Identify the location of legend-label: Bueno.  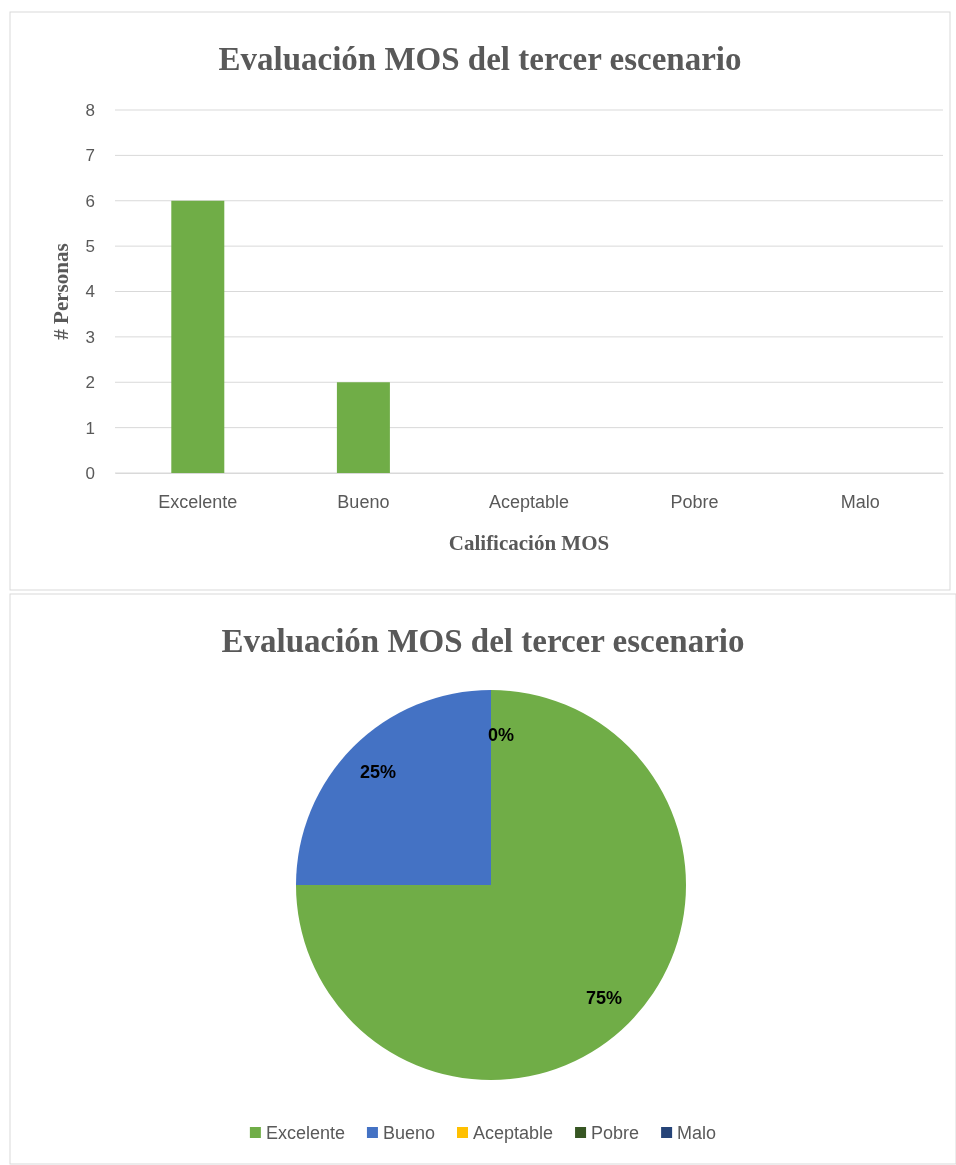
(408, 1133).